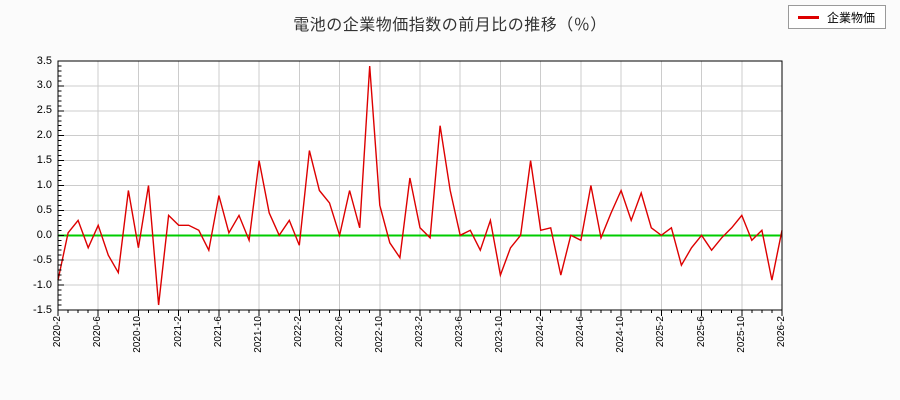  I want to click on y-tick-label: 1.0, so click(44, 185).